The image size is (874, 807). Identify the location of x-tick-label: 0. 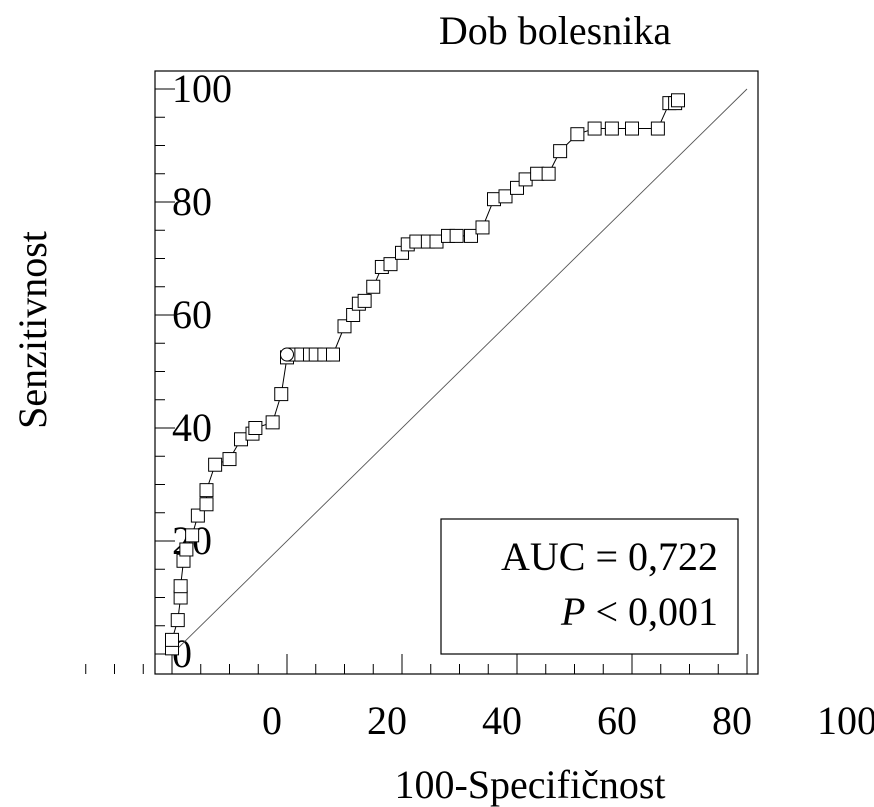
(272, 720).